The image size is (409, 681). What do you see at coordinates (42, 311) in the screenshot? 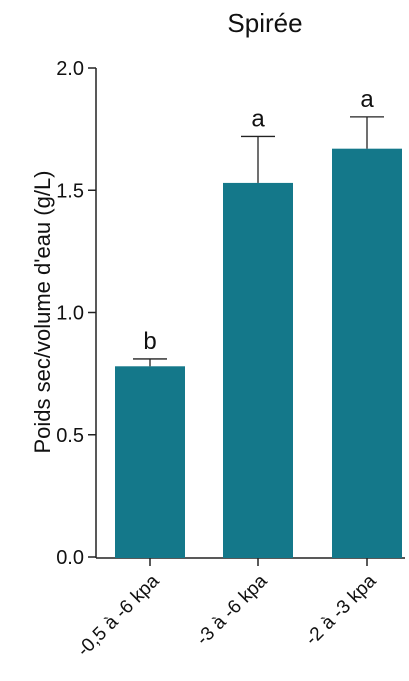
I see `y-axis-label: Poids sec/volume d'eau (g/L)` at bounding box center [42, 311].